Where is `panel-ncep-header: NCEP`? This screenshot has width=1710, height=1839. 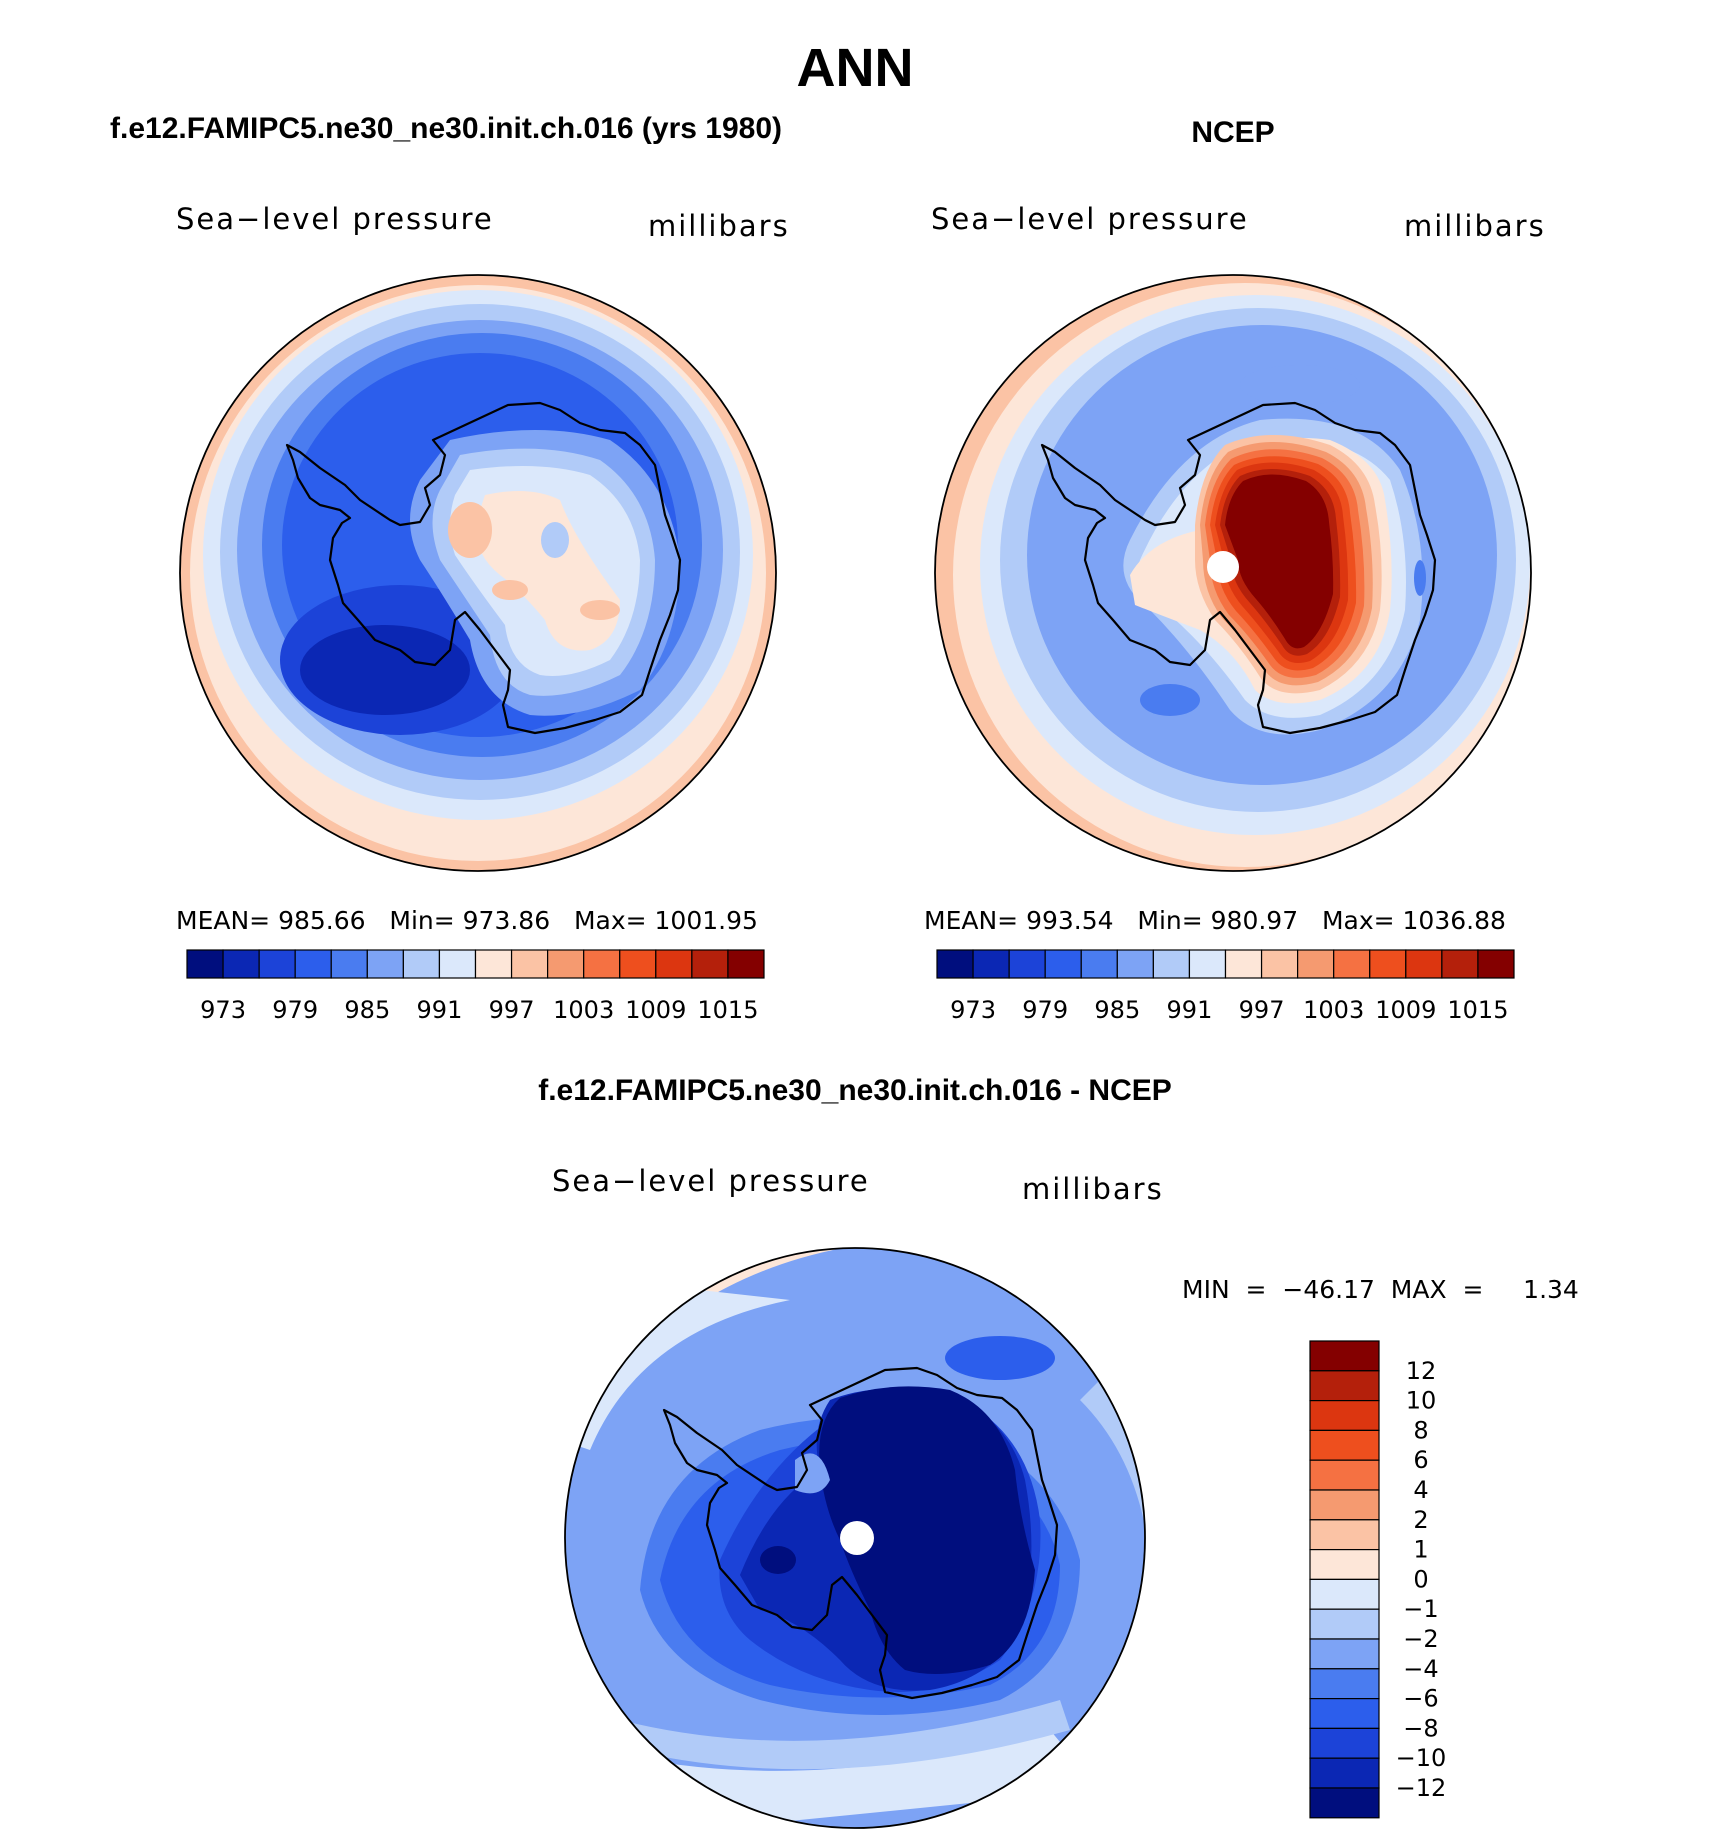 panel-ncep-header: NCEP is located at coordinates (1232, 132).